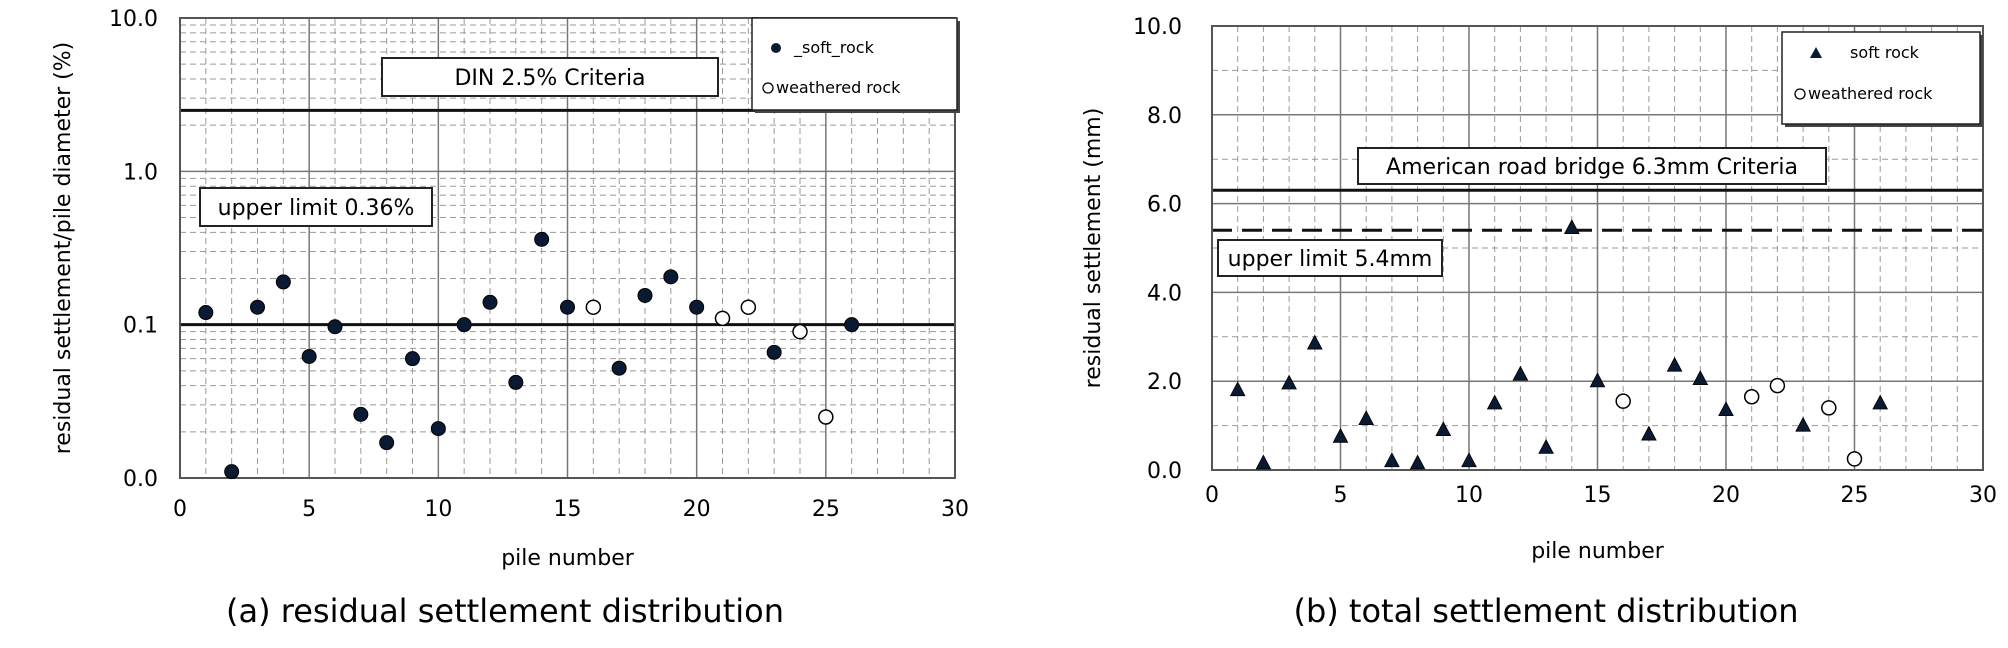  I want to click on american-criteria-label: American road bridge 6.3mm Criteria, so click(1592, 167).